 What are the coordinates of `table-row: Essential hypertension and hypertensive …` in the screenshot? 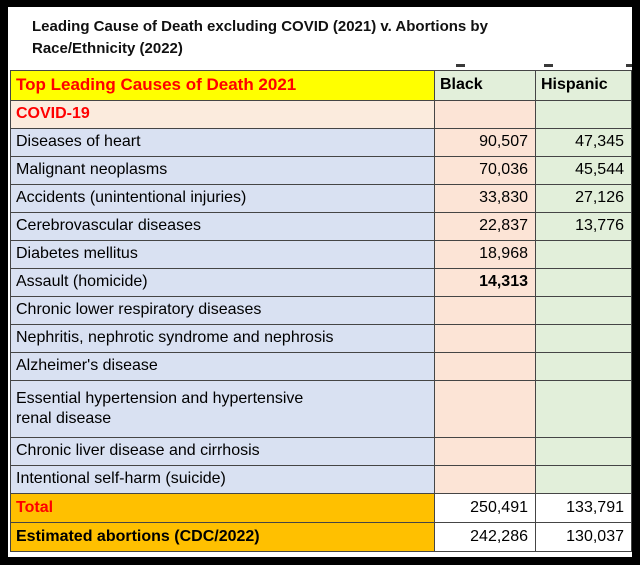 It's located at (321, 408).